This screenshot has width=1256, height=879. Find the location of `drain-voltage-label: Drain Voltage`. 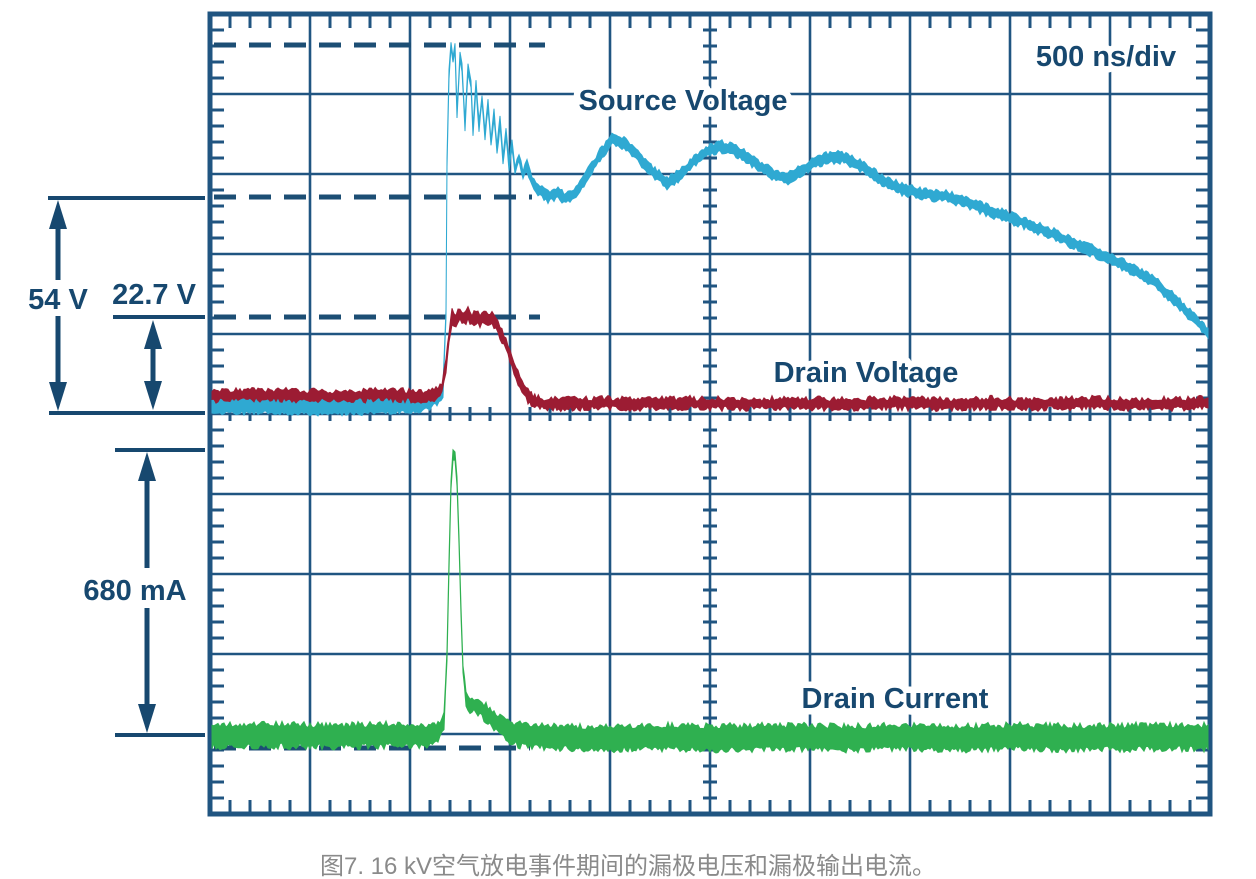

drain-voltage-label: Drain Voltage is located at coordinates (866, 373).